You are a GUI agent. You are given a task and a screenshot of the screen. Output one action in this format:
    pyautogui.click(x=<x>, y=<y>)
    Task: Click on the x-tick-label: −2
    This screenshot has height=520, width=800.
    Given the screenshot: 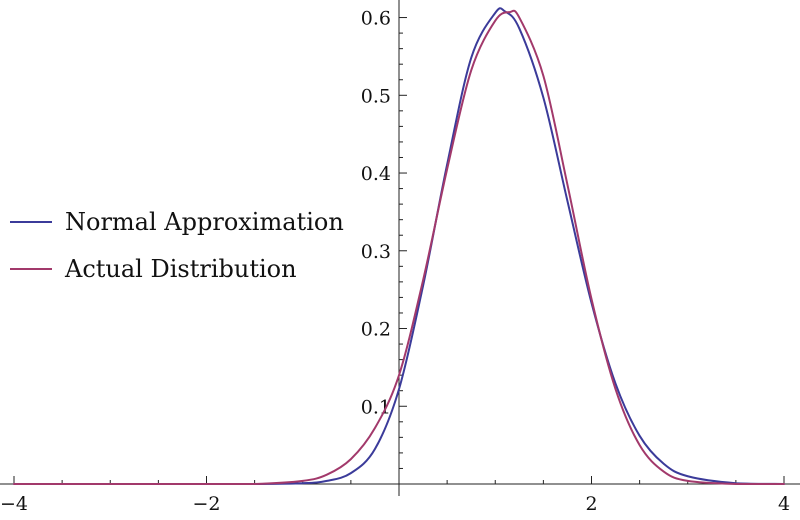 What is the action you would take?
    pyautogui.click(x=206, y=504)
    